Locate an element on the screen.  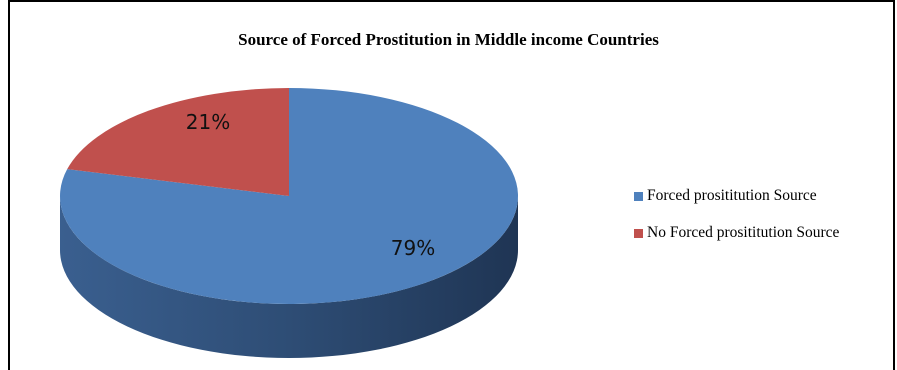
legend-item-no-forced: No Forced prosititution Source is located at coordinates (736, 233).